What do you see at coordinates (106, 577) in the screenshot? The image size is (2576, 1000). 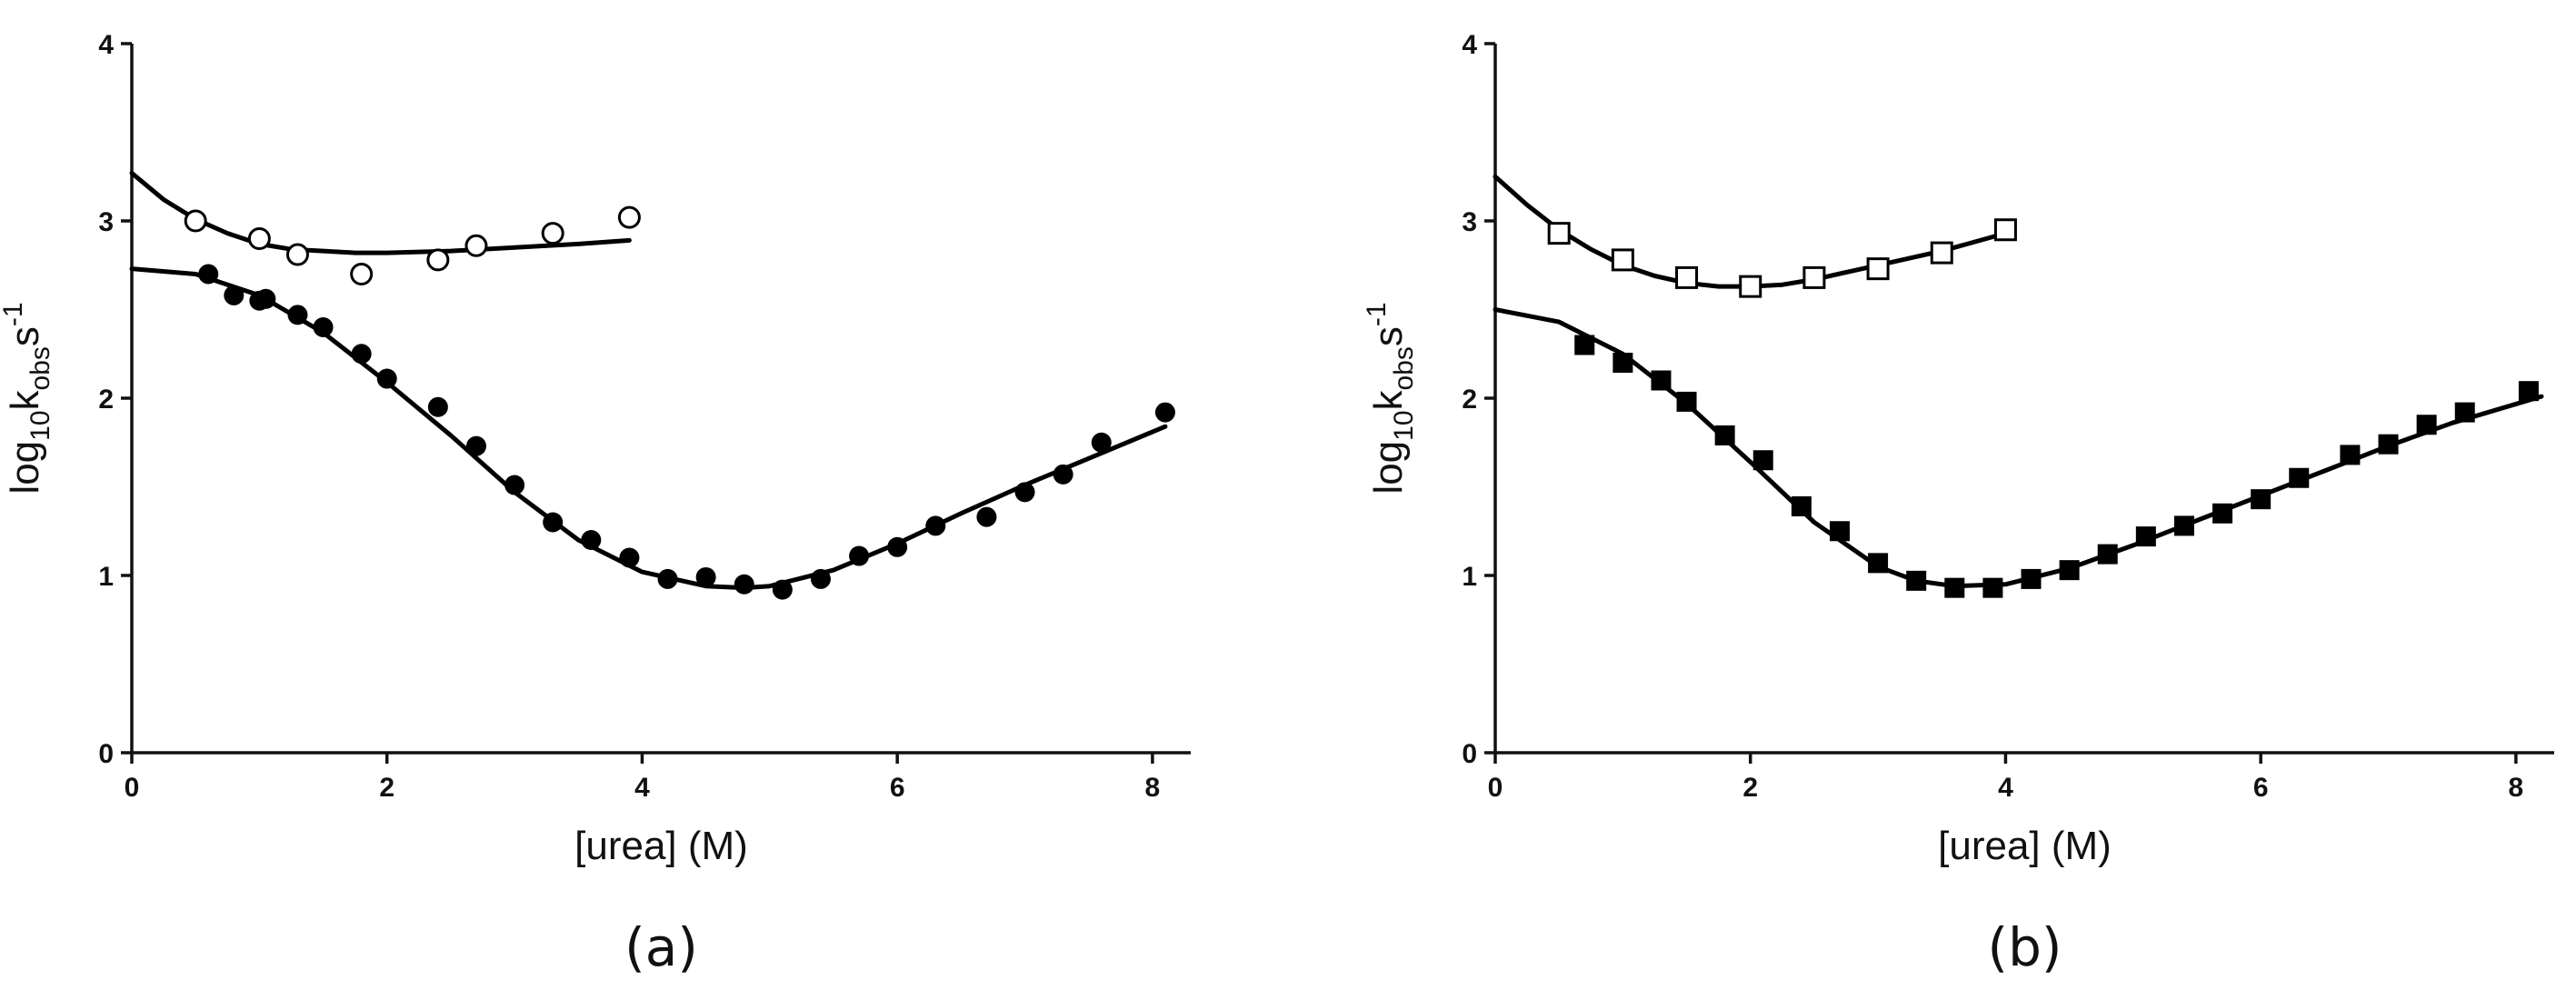 I see `y-tick-label: 1` at bounding box center [106, 577].